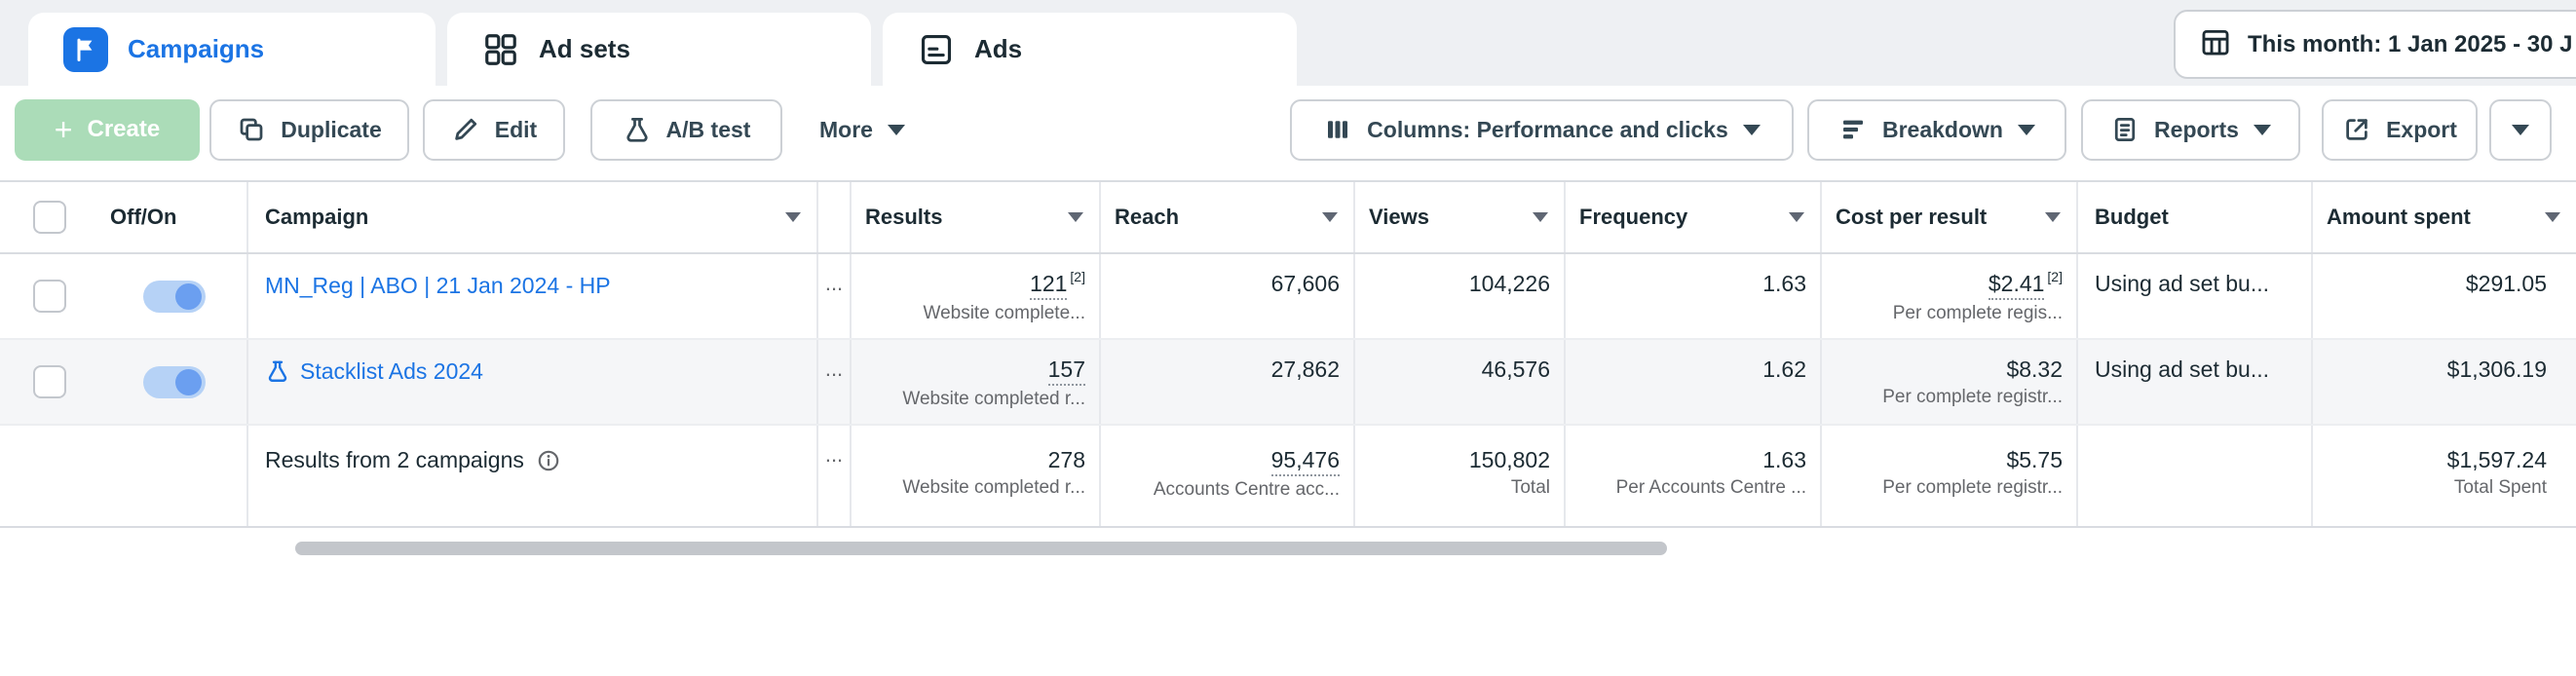  Describe the element at coordinates (2055, 276) in the screenshot. I see `cost-footnote: [2]` at that location.